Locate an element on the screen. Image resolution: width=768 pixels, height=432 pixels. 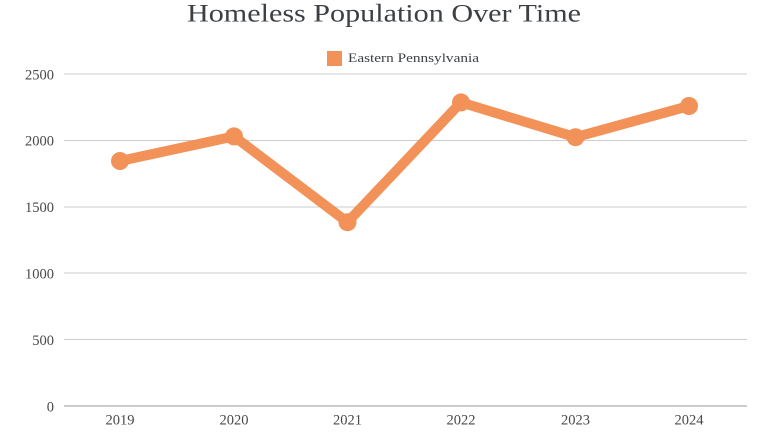
svg-text: 2023 is located at coordinates (575, 420).